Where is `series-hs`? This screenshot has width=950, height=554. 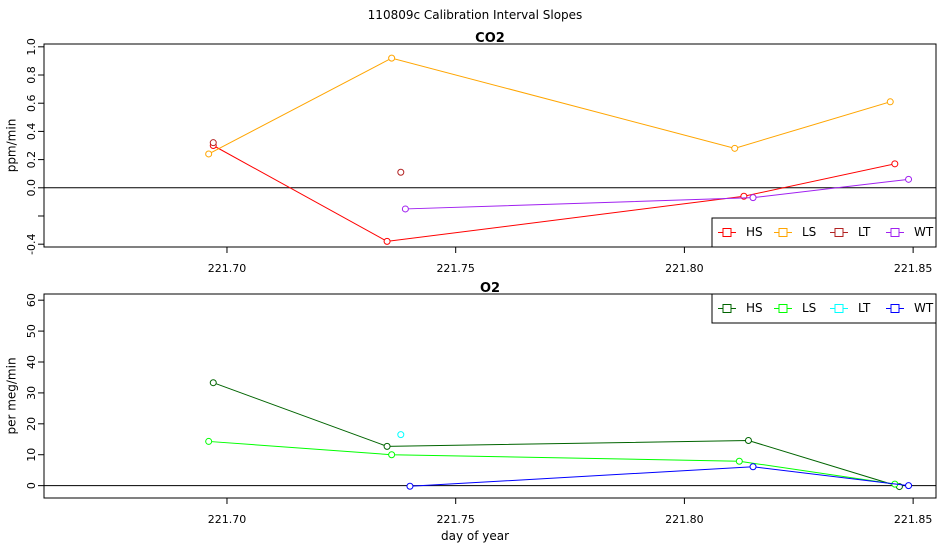
series-hs is located at coordinates (556, 435).